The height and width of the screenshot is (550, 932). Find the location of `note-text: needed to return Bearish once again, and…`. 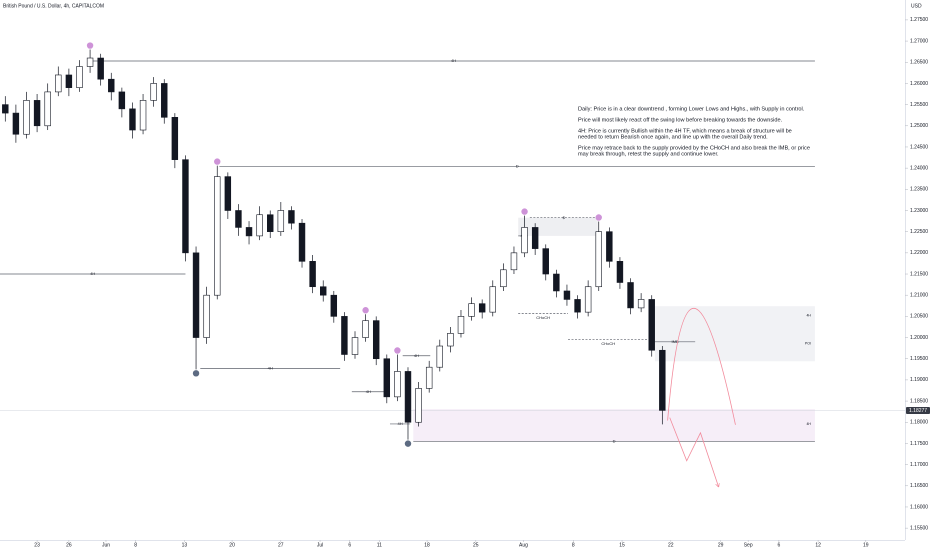

note-text: needed to return Bearish once again, and… is located at coordinates (673, 137).